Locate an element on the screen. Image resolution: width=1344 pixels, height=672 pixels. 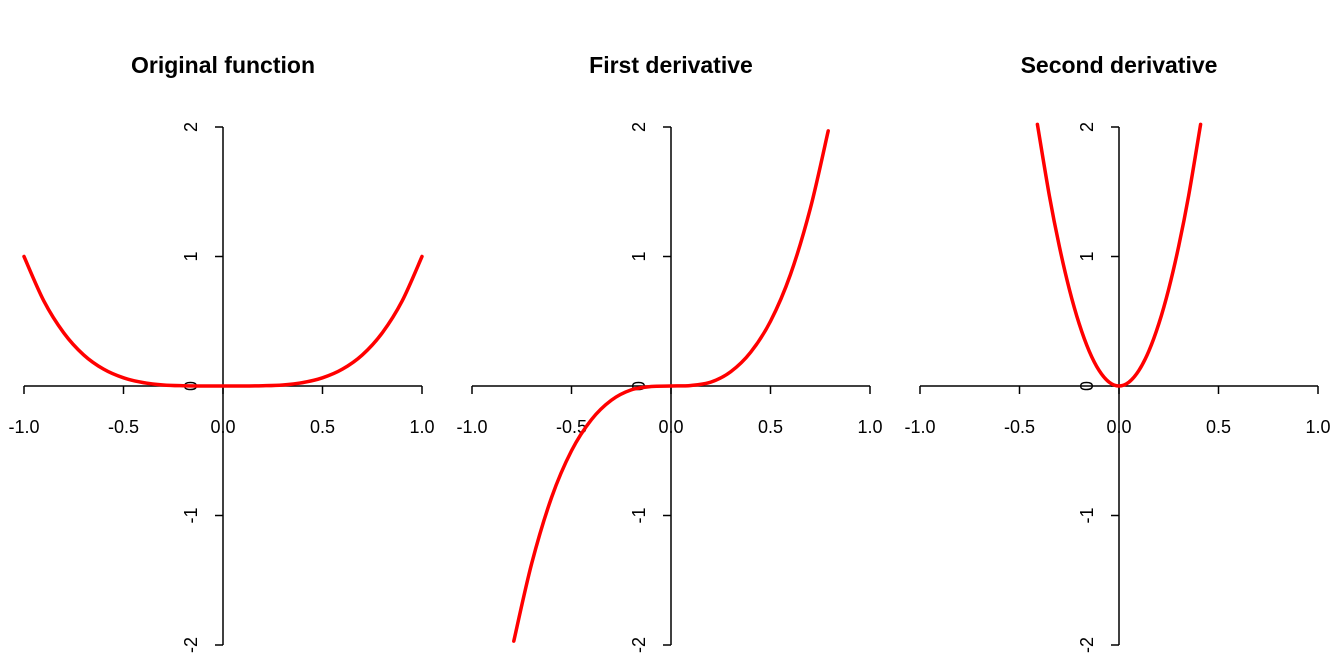
chart-title: Original function is located at coordinates (223, 65).